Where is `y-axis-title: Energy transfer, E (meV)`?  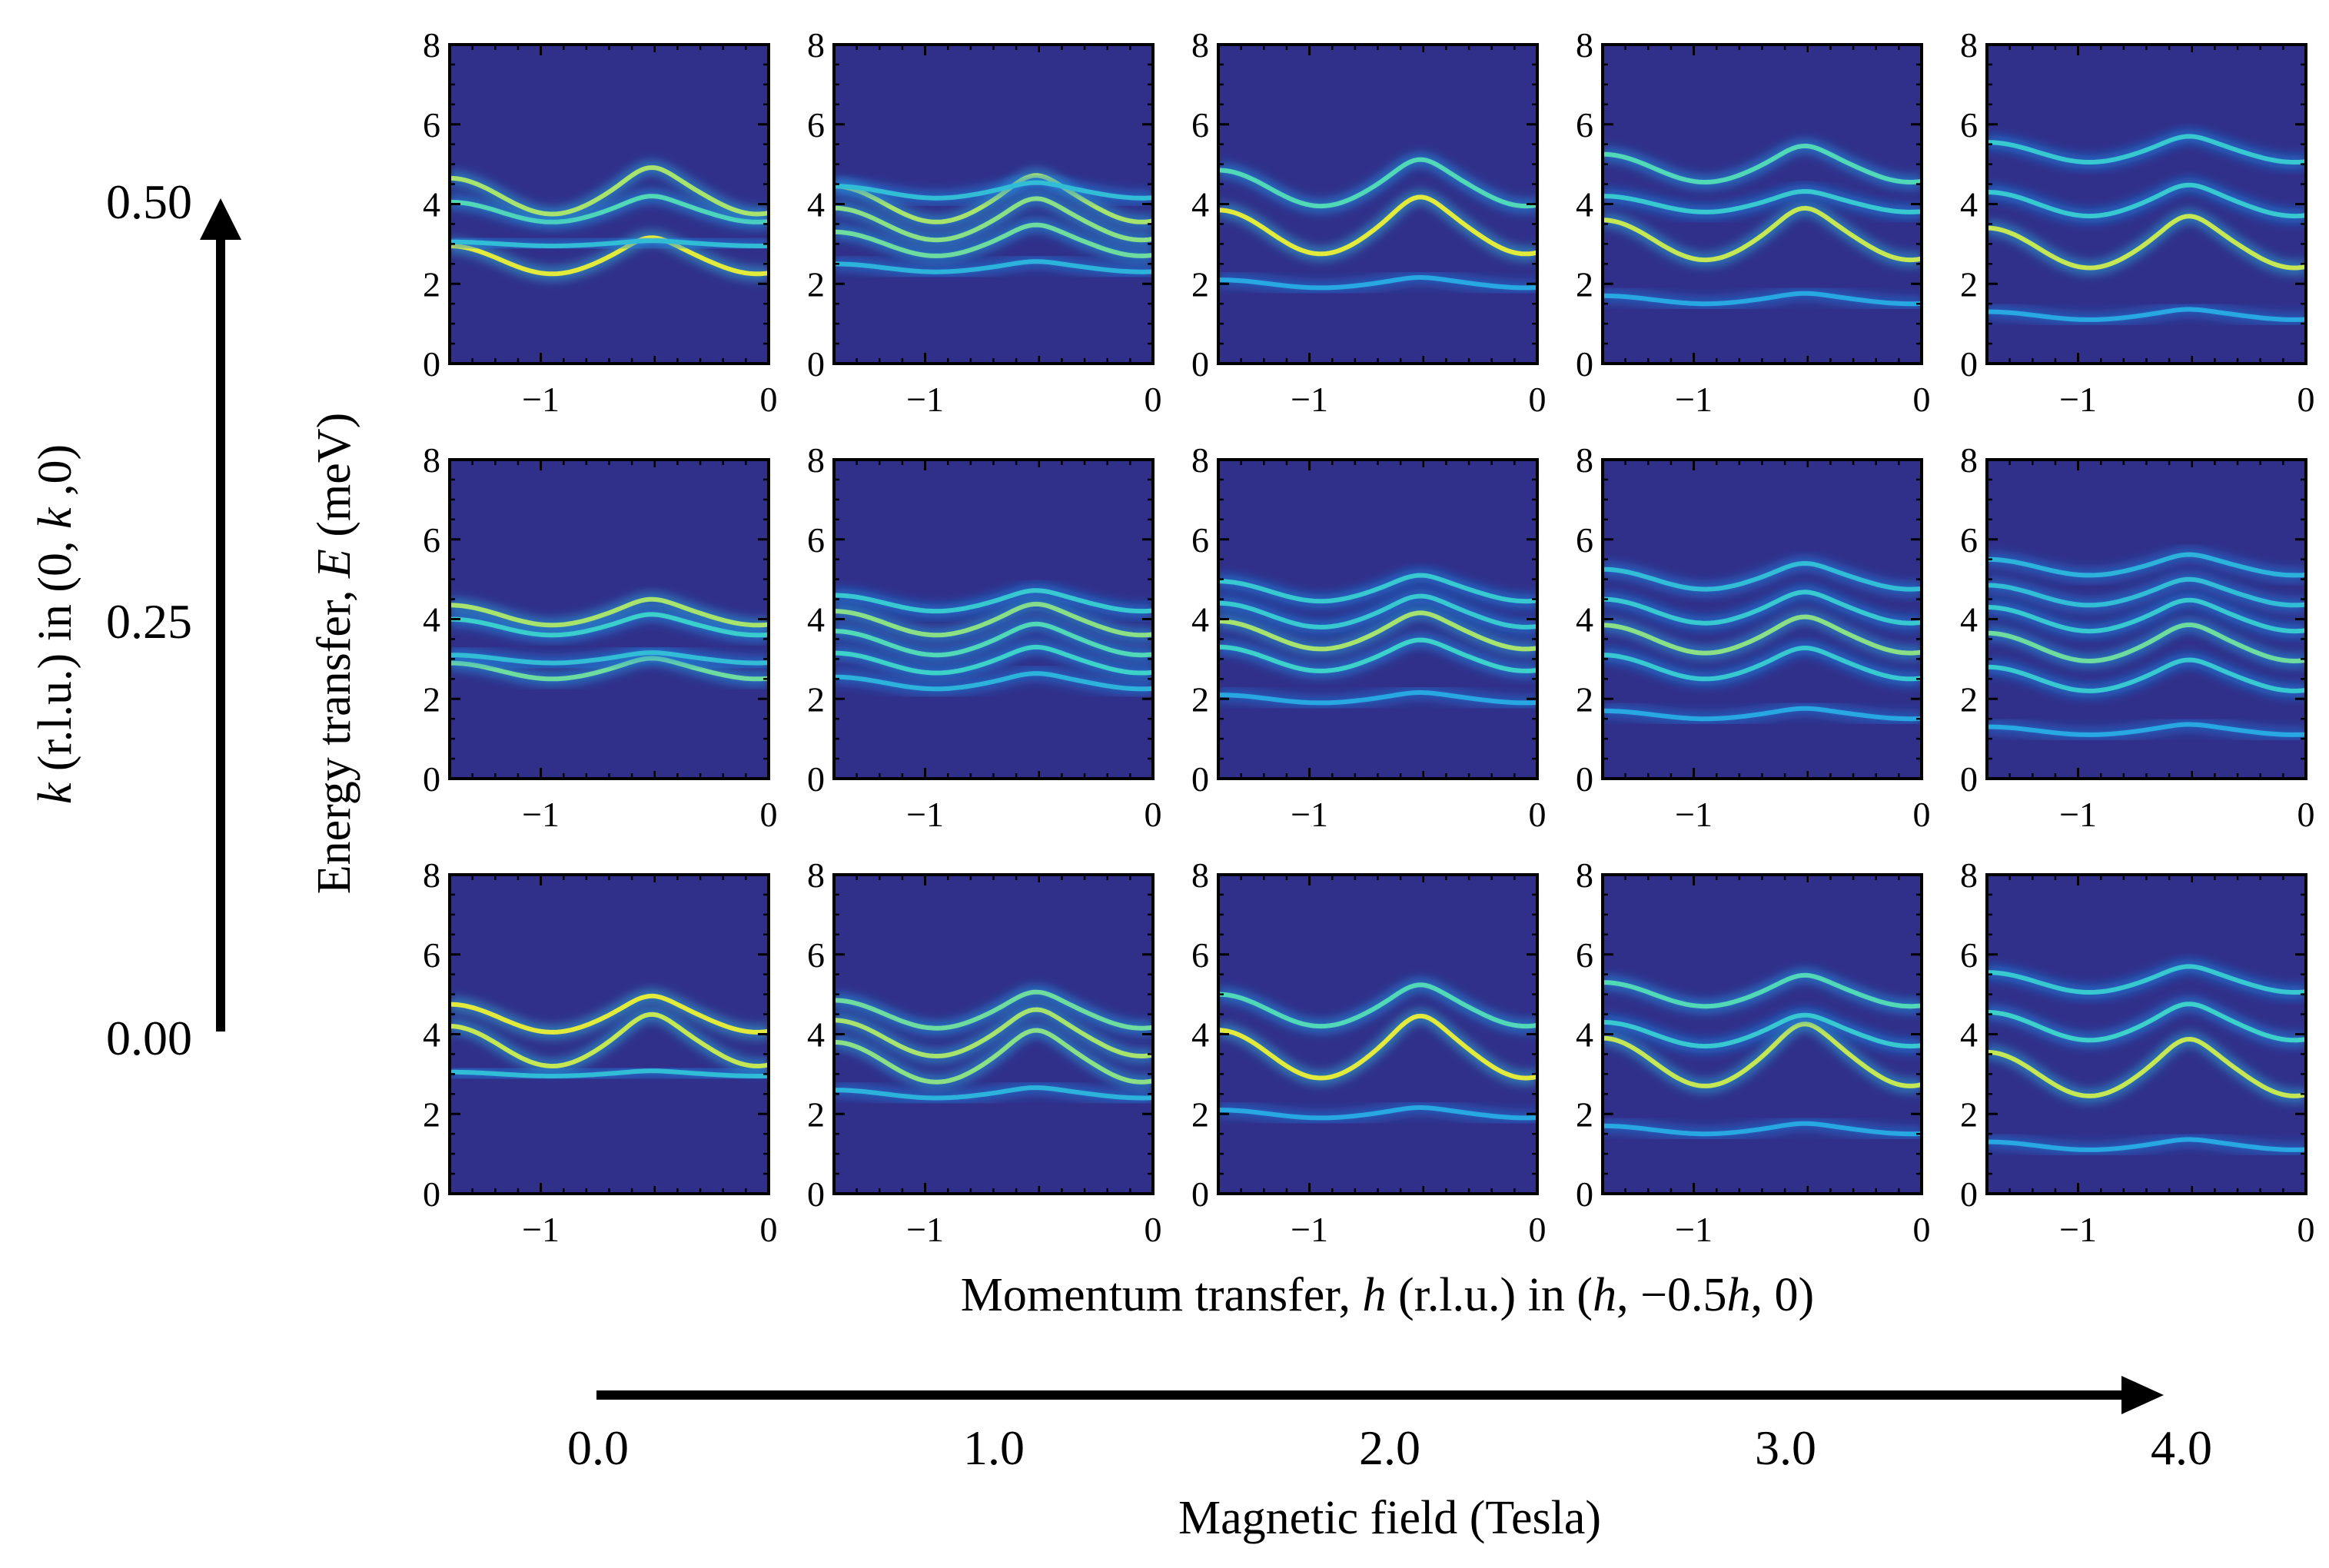 y-axis-title: Energy transfer, E (meV) is located at coordinates (334, 653).